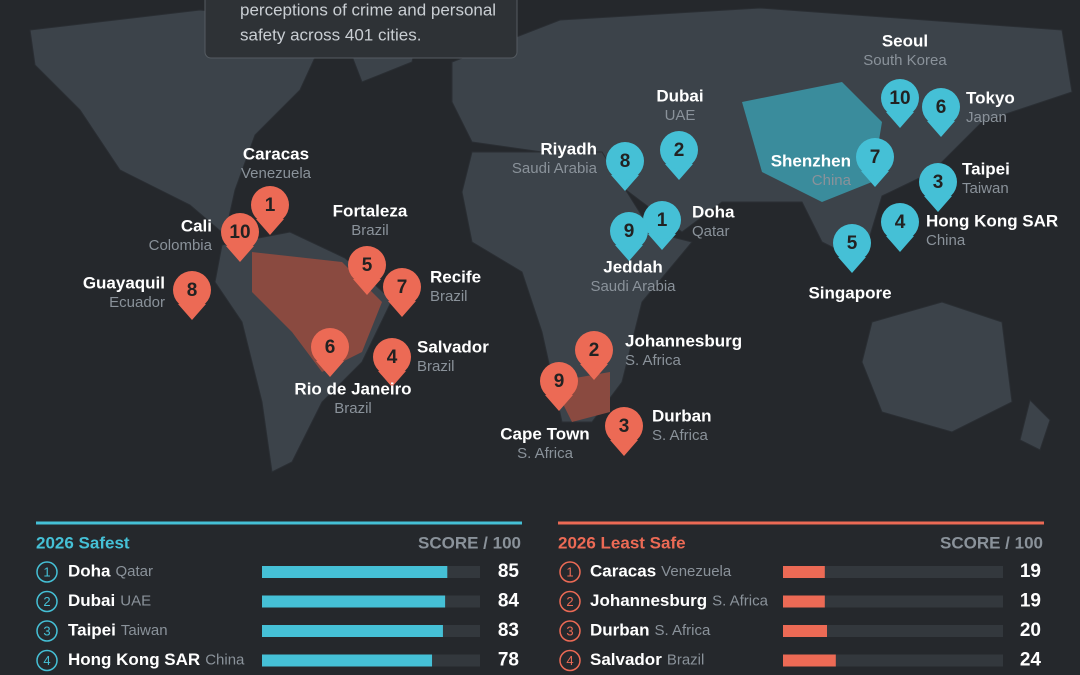  I want to click on city: Hong Kong SAR, so click(134, 659).